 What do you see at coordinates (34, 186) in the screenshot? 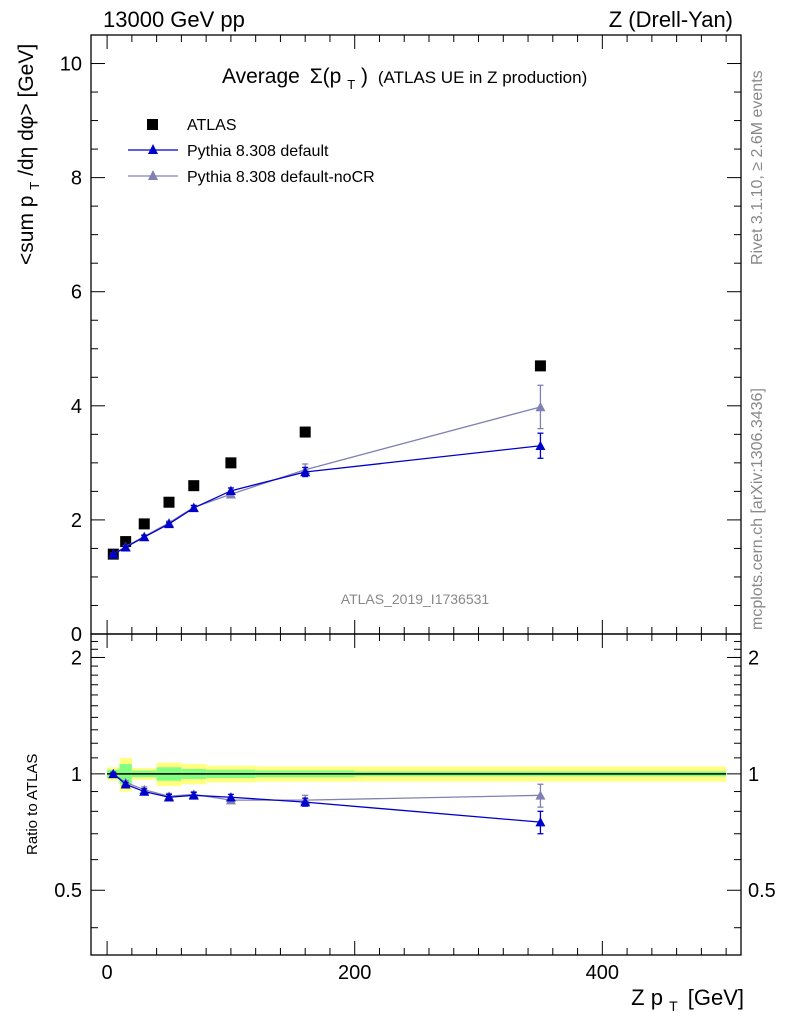
I see `ylabel-sub: T` at bounding box center [34, 186].